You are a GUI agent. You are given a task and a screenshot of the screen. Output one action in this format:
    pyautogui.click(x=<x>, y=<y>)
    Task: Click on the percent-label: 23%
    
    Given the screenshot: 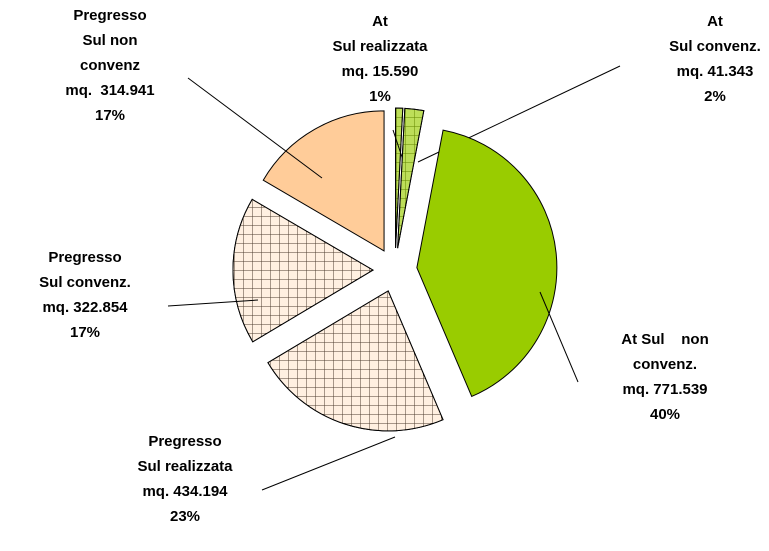 What is the action you would take?
    pyautogui.click(x=185, y=516)
    